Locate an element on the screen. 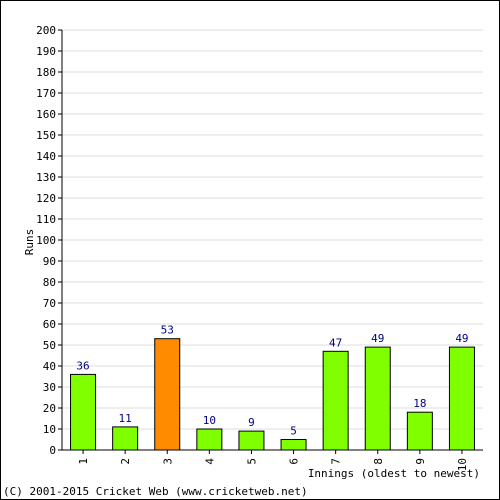 This screenshot has width=500, height=500. data-label: 10 is located at coordinates (209, 420).